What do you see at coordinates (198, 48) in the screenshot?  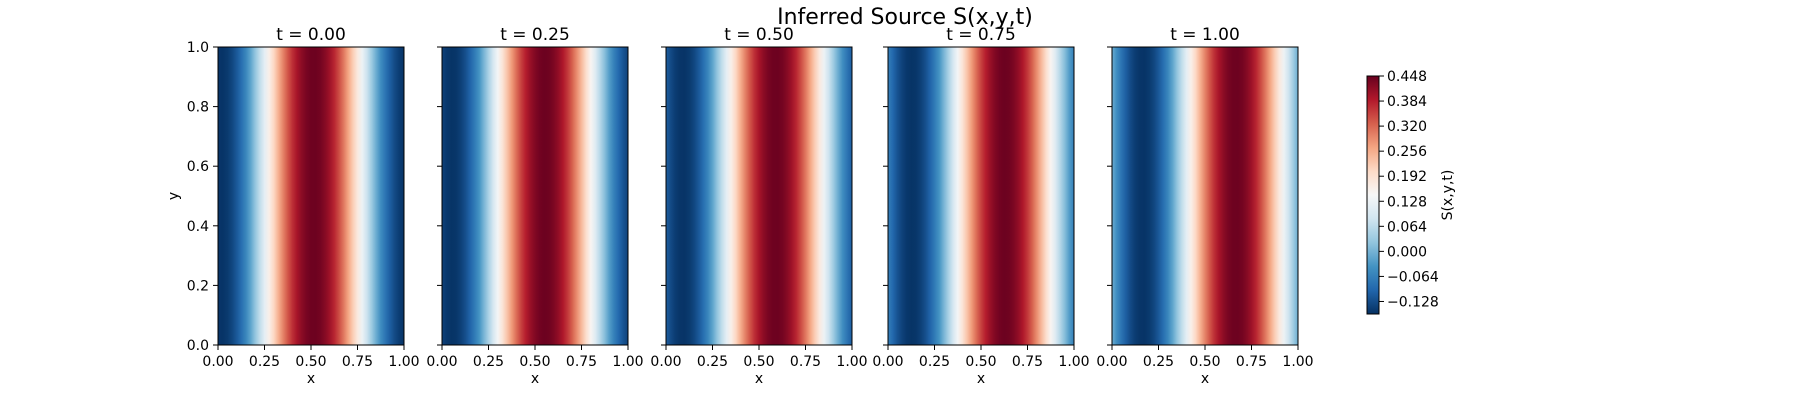 I see `y-tick-label: 1.0` at bounding box center [198, 48].